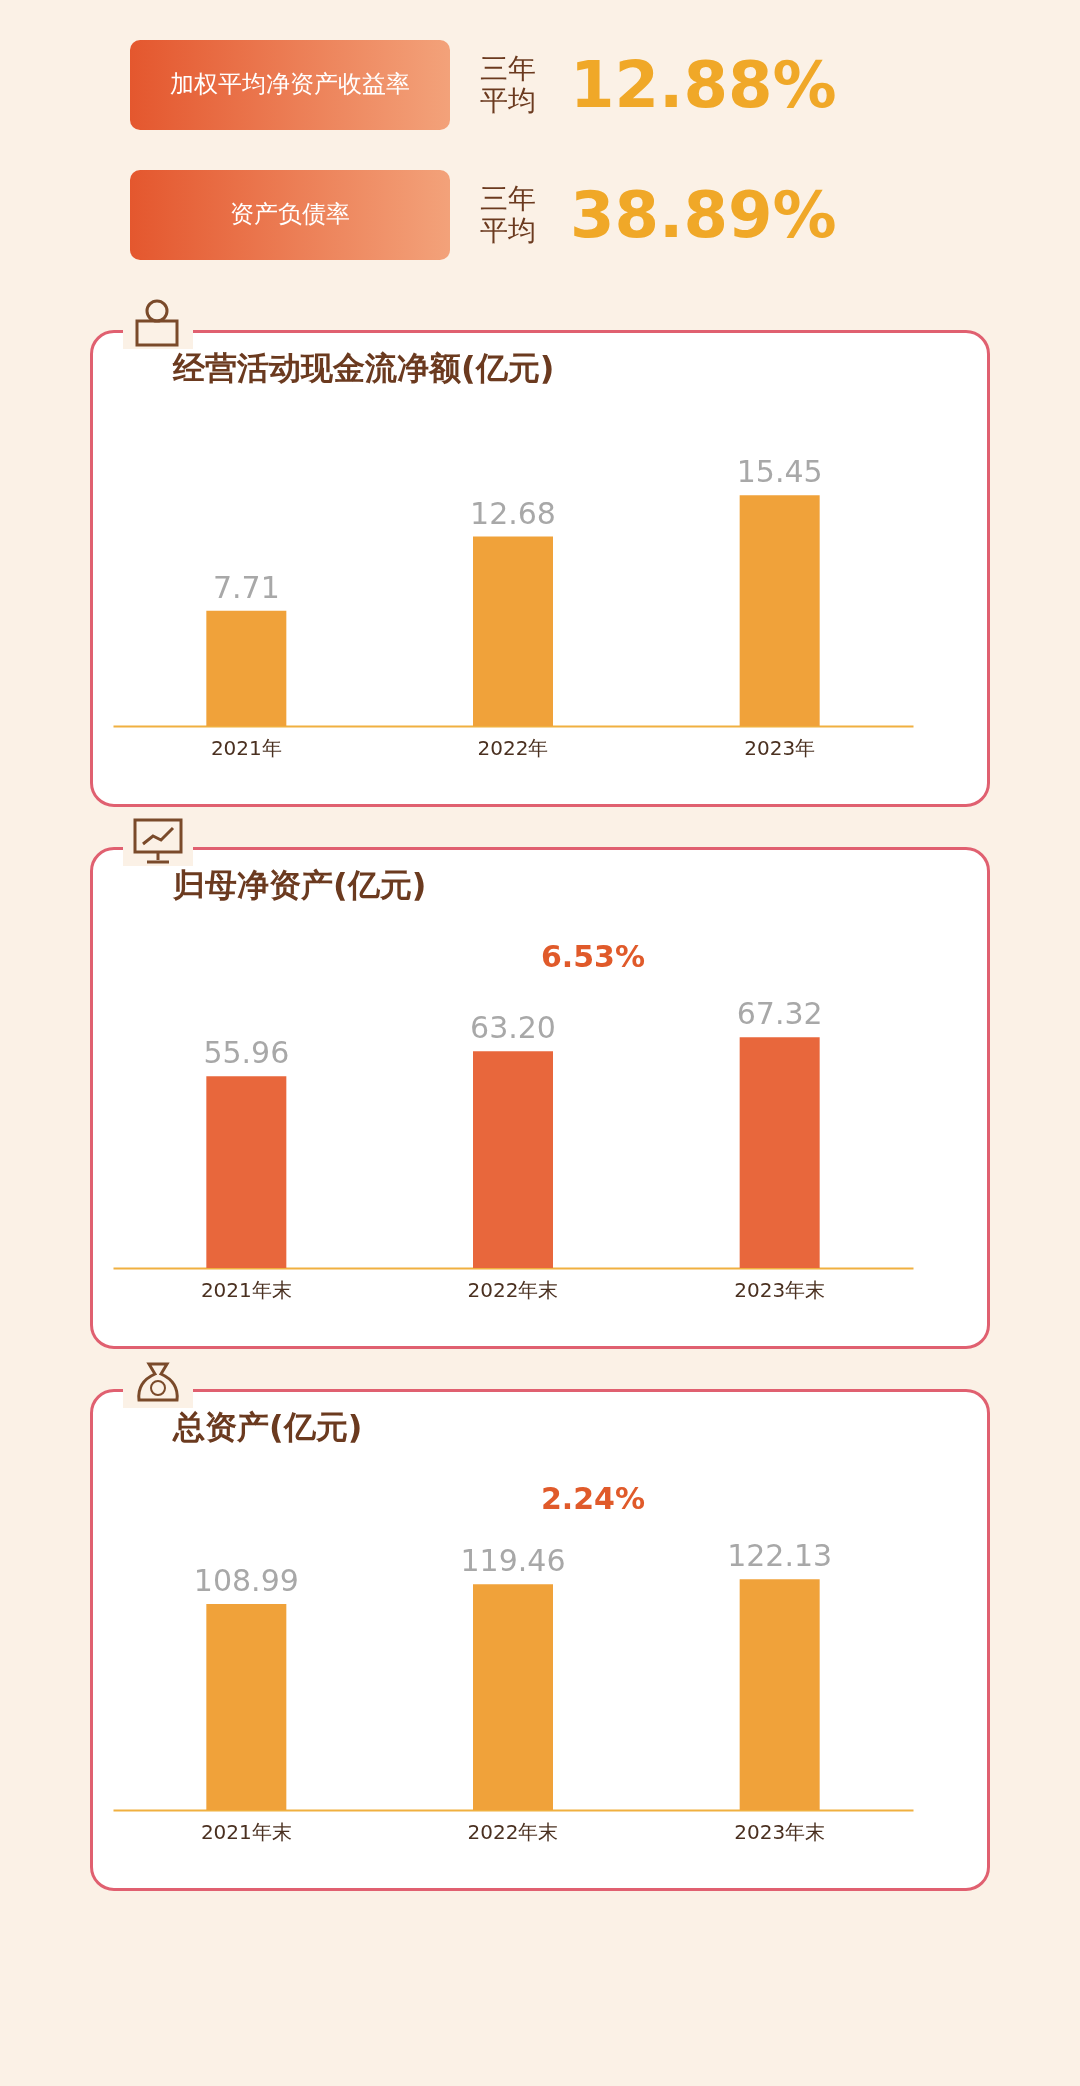 Image resolution: width=1080 pixels, height=2086 pixels. Describe the element at coordinates (290, 215) in the screenshot. I see `text: 资产负债率` at that location.